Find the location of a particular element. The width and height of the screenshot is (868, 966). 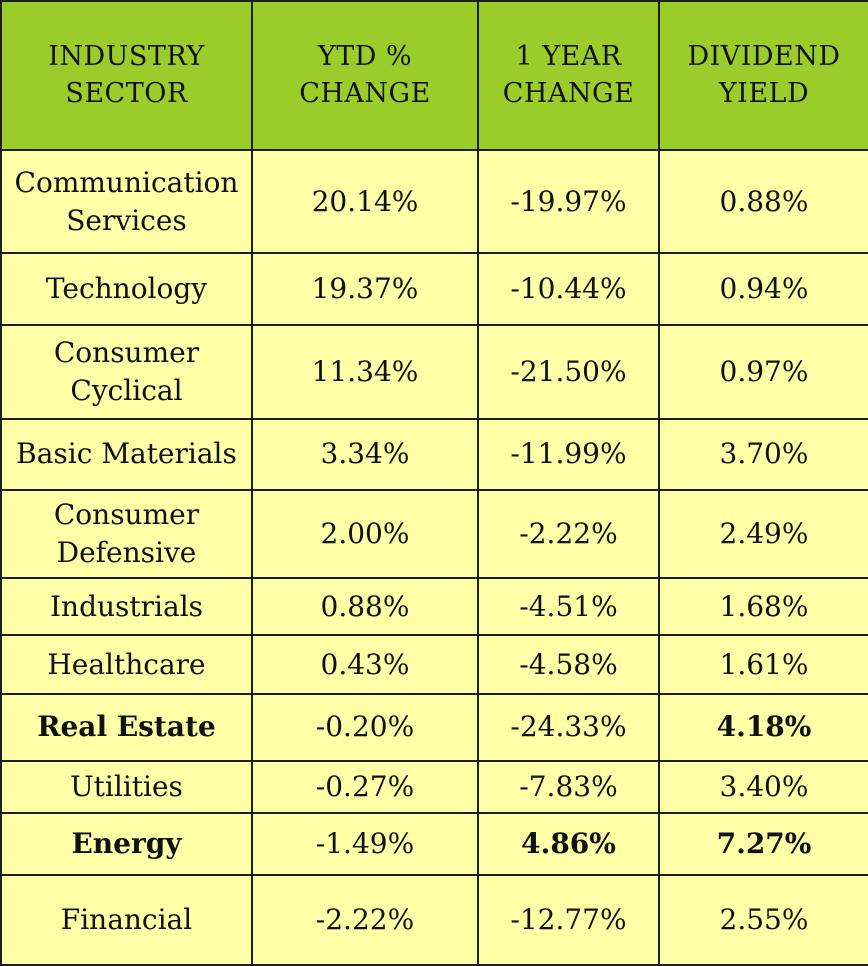

dividend-yield-cell: 0.97% is located at coordinates (763, 371).